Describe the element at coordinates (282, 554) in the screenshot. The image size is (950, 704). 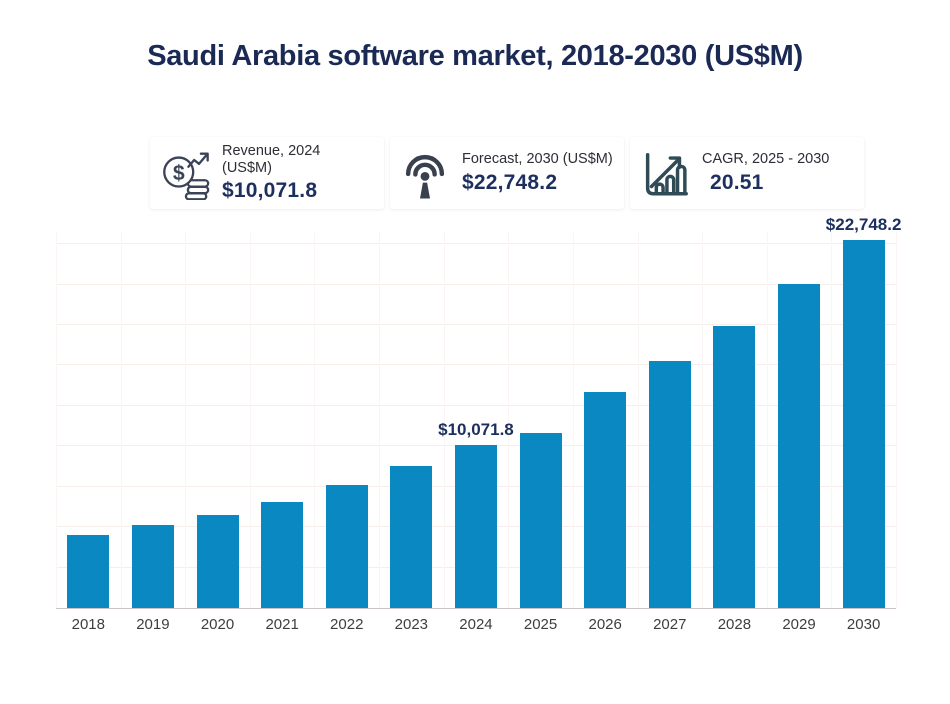
I see `bar-2021` at that location.